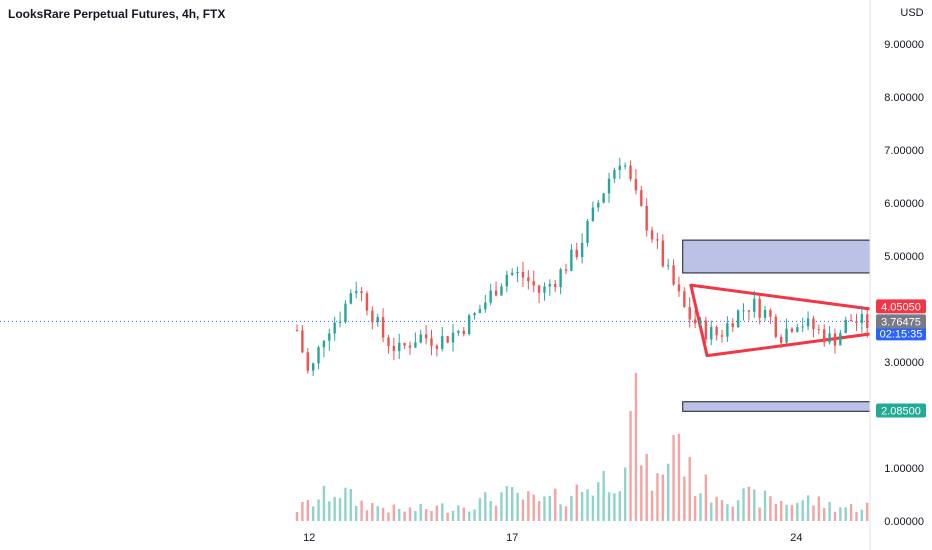 The height and width of the screenshot is (550, 932). I want to click on y-tick-label: 3.00000, so click(904, 363).